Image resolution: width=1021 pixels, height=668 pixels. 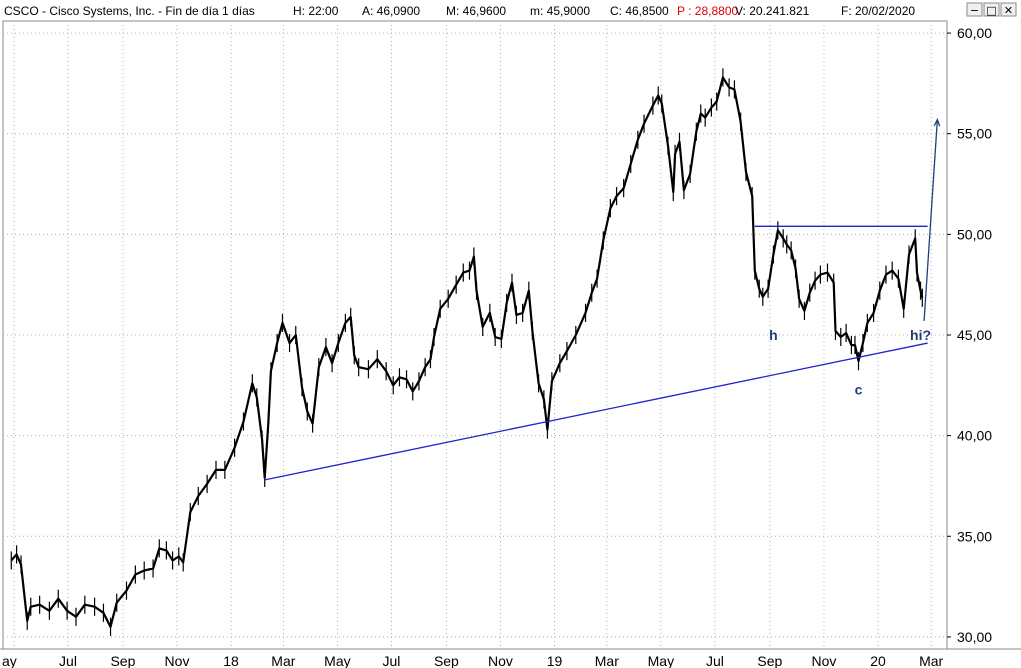 What do you see at coordinates (639, 11) in the screenshot?
I see `header-c: C: 46,8500` at bounding box center [639, 11].